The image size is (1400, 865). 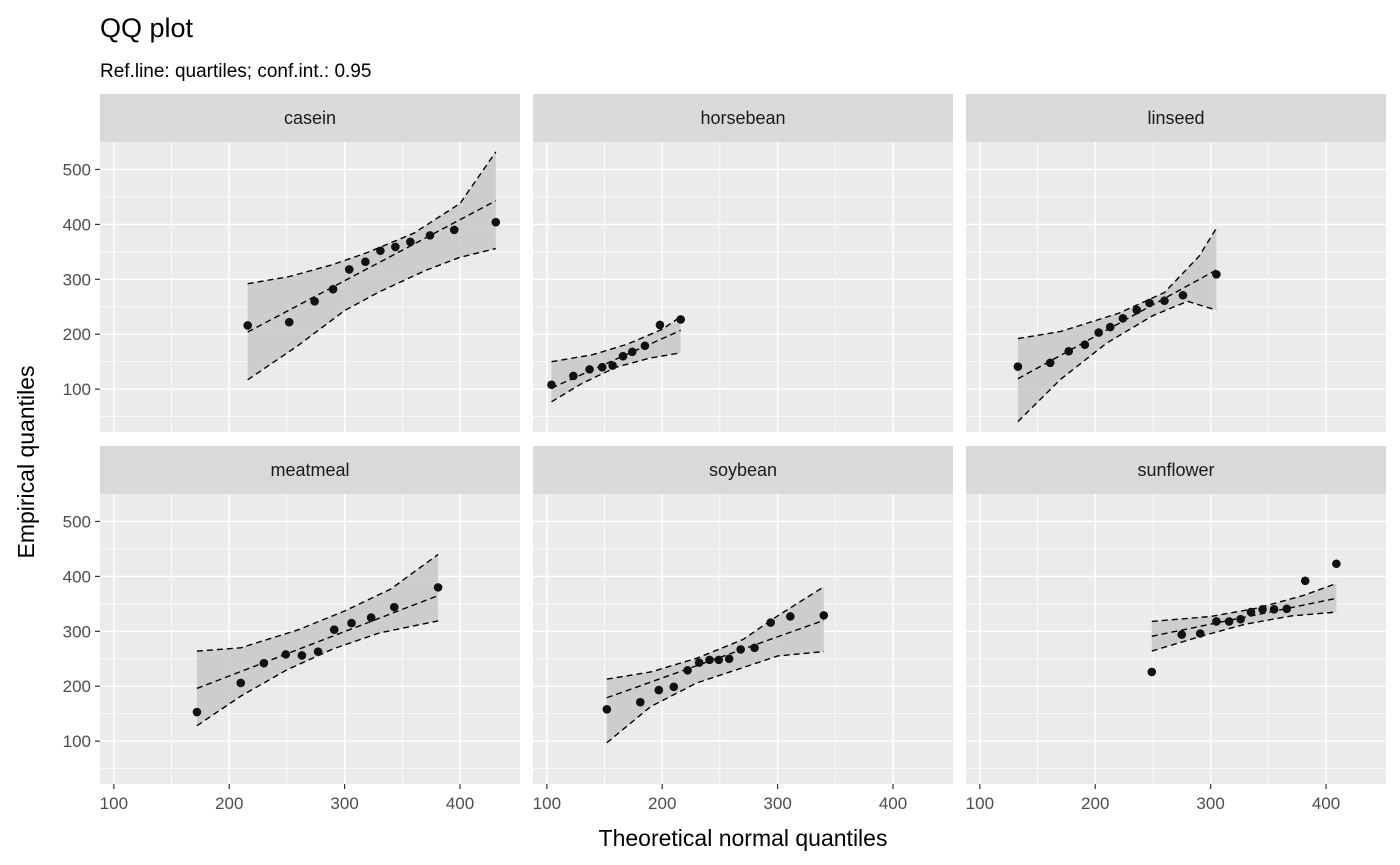 I want to click on strip-soybean, so click(x=743, y=470).